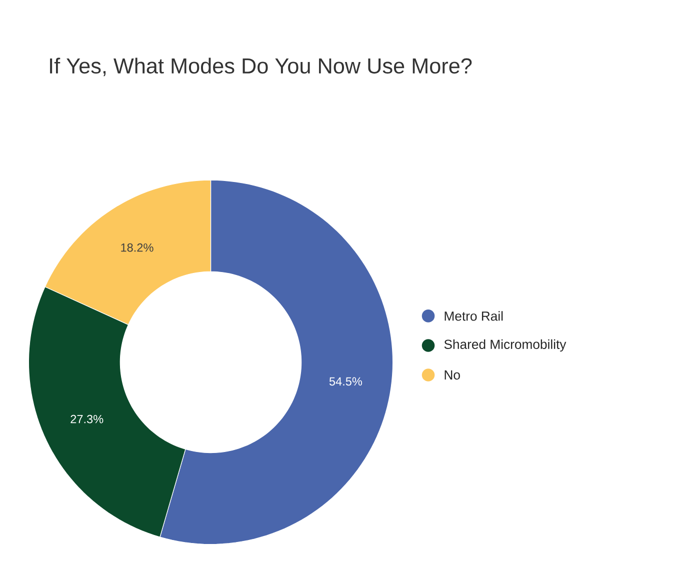 Image resolution: width=695 pixels, height=581 pixels. What do you see at coordinates (87, 419) in the screenshot?
I see `data-label: 27.3%` at bounding box center [87, 419].